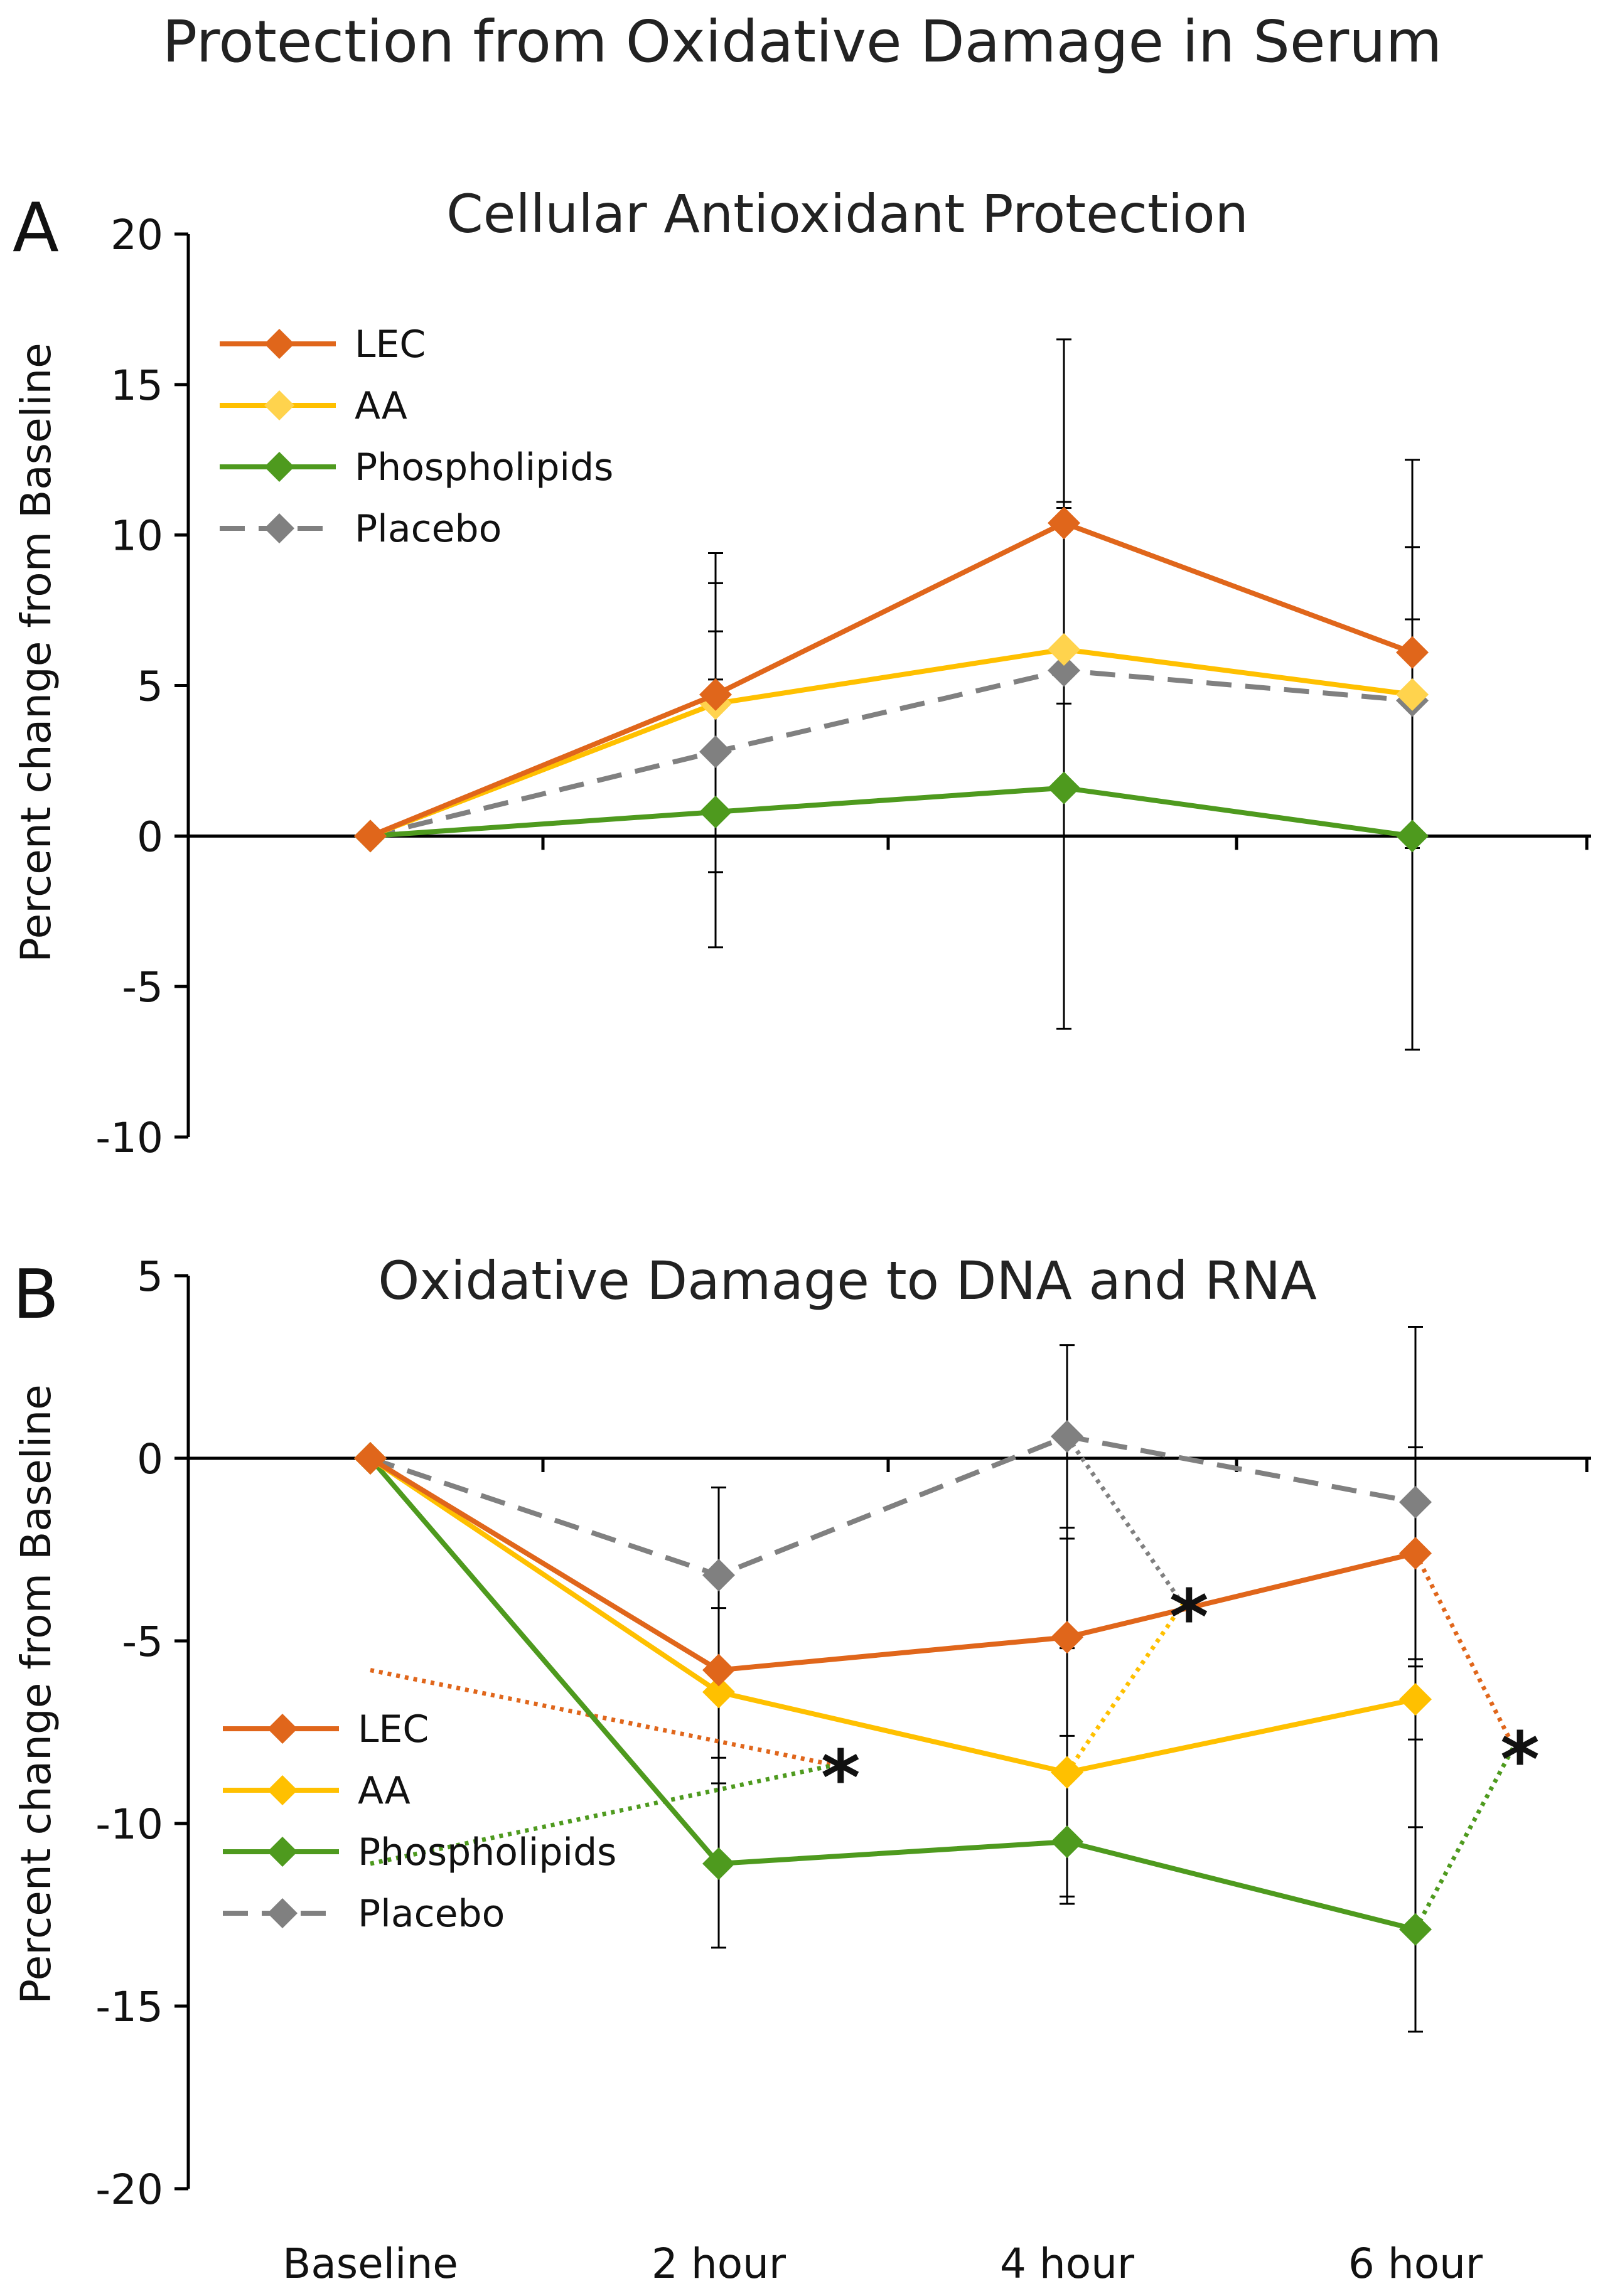  I want to click on point-placebo-6-hour, so click(1415, 1502).